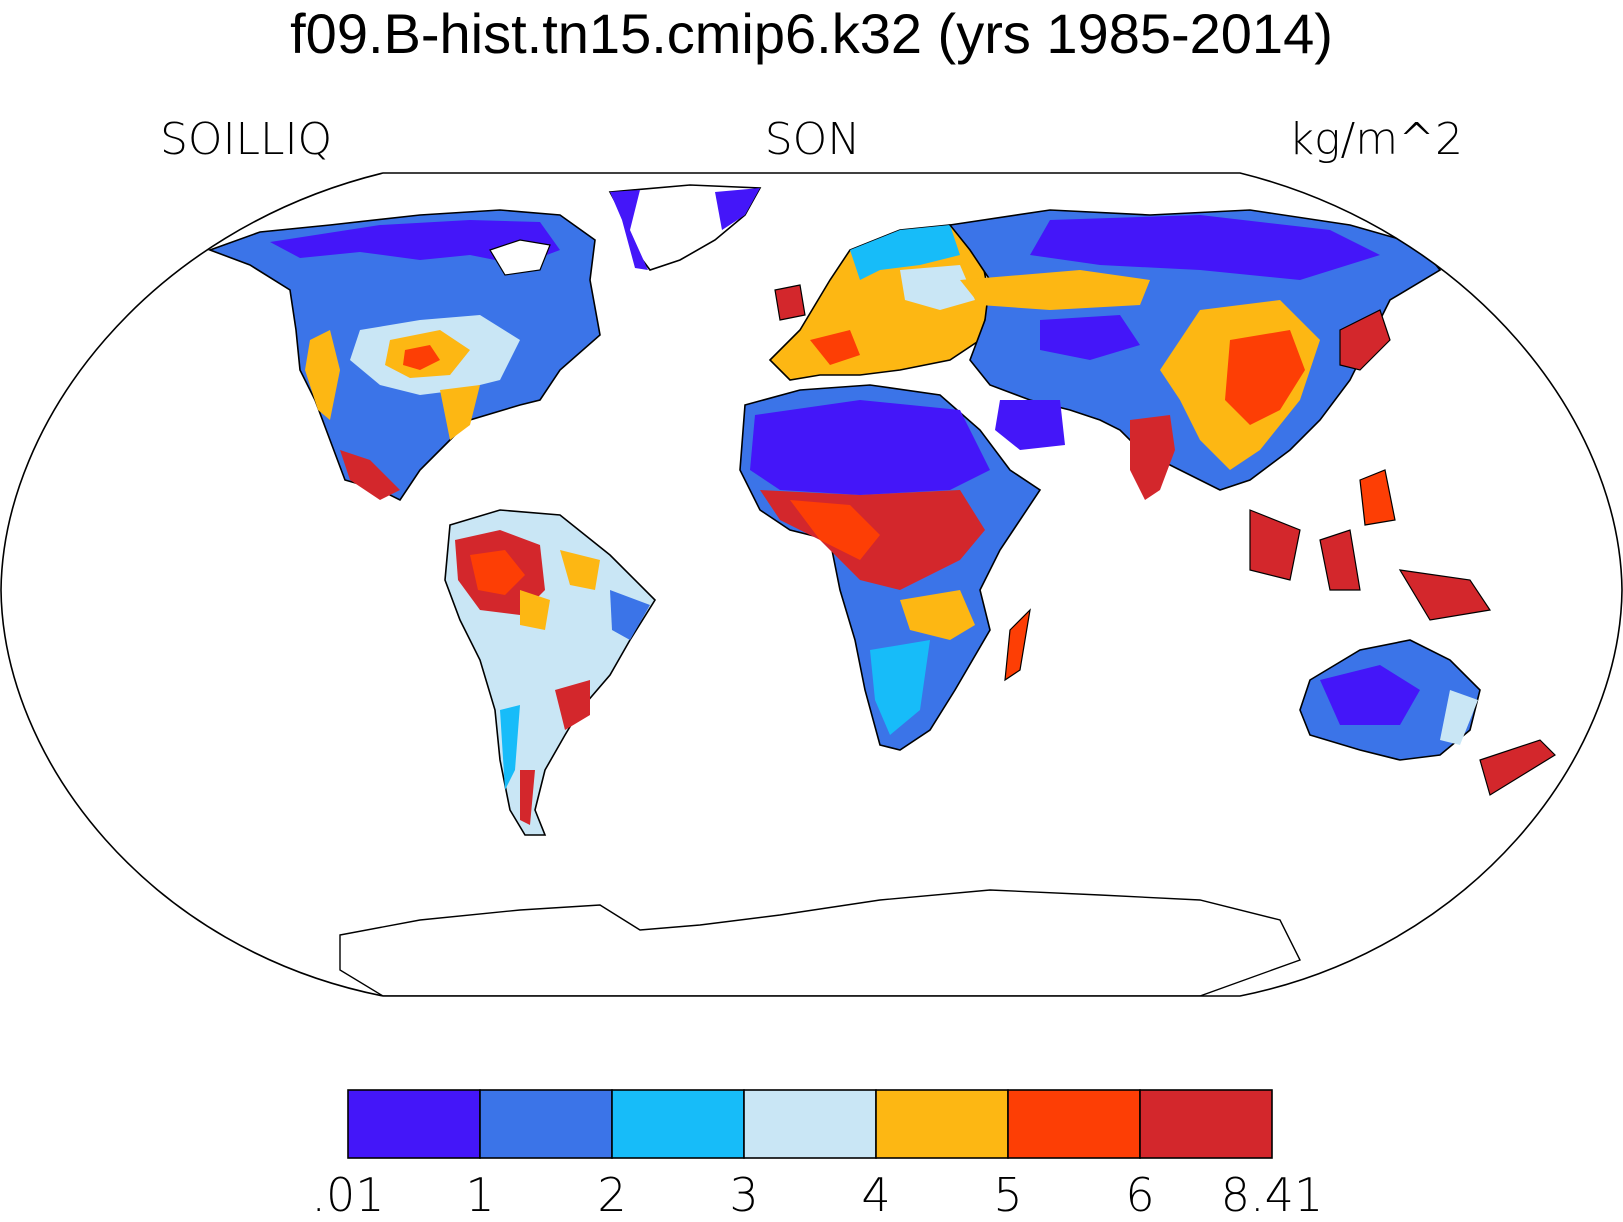 Image resolution: width=1623 pixels, height=1222 pixels. I want to click on units-label: kg/m^2, so click(1375, 139).